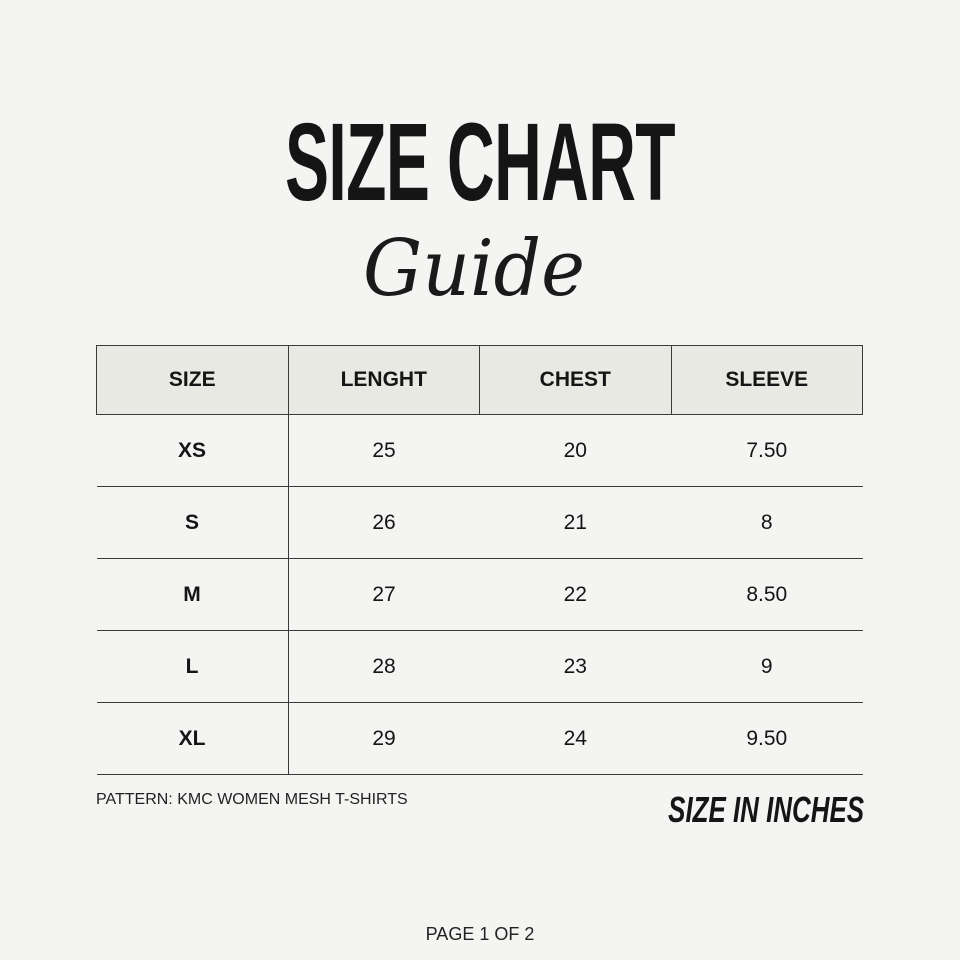 This screenshot has height=960, width=960. Describe the element at coordinates (480, 162) in the screenshot. I see `page-title: SIZE CHART` at that location.